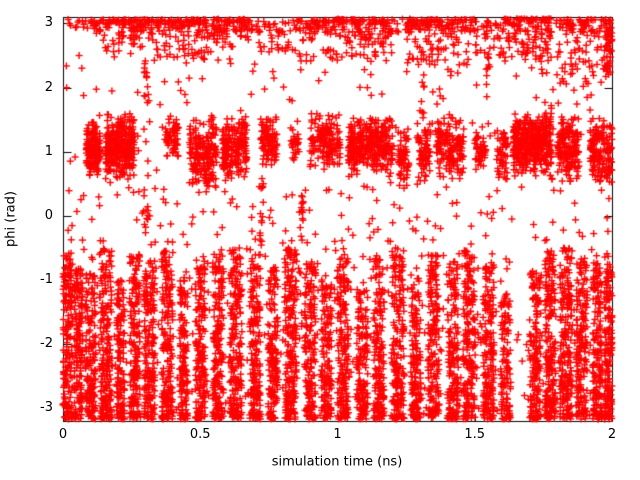  Describe the element at coordinates (200, 434) in the screenshot. I see `x-tick-label: 0.5` at that location.